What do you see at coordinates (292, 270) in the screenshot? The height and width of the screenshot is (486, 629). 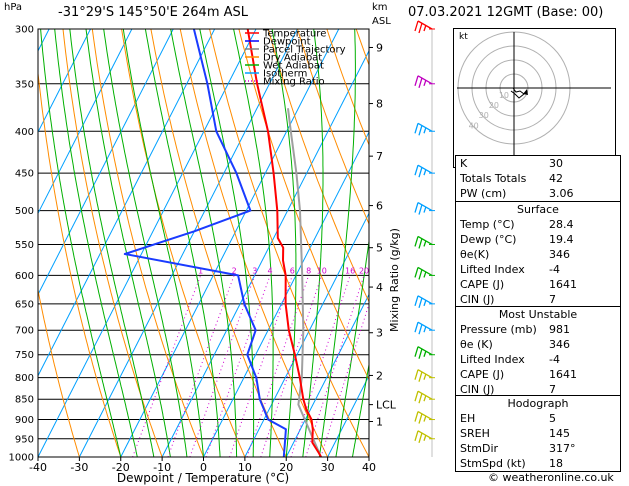 I see `mixing-ratio-label: 6` at bounding box center [292, 270].